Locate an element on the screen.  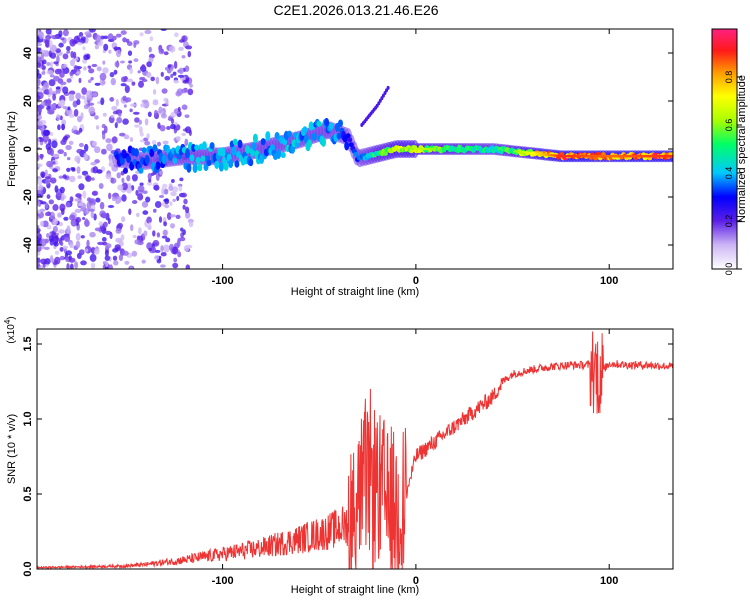
spectrogram-y-tick-label: 40 is located at coordinates (28, 53).